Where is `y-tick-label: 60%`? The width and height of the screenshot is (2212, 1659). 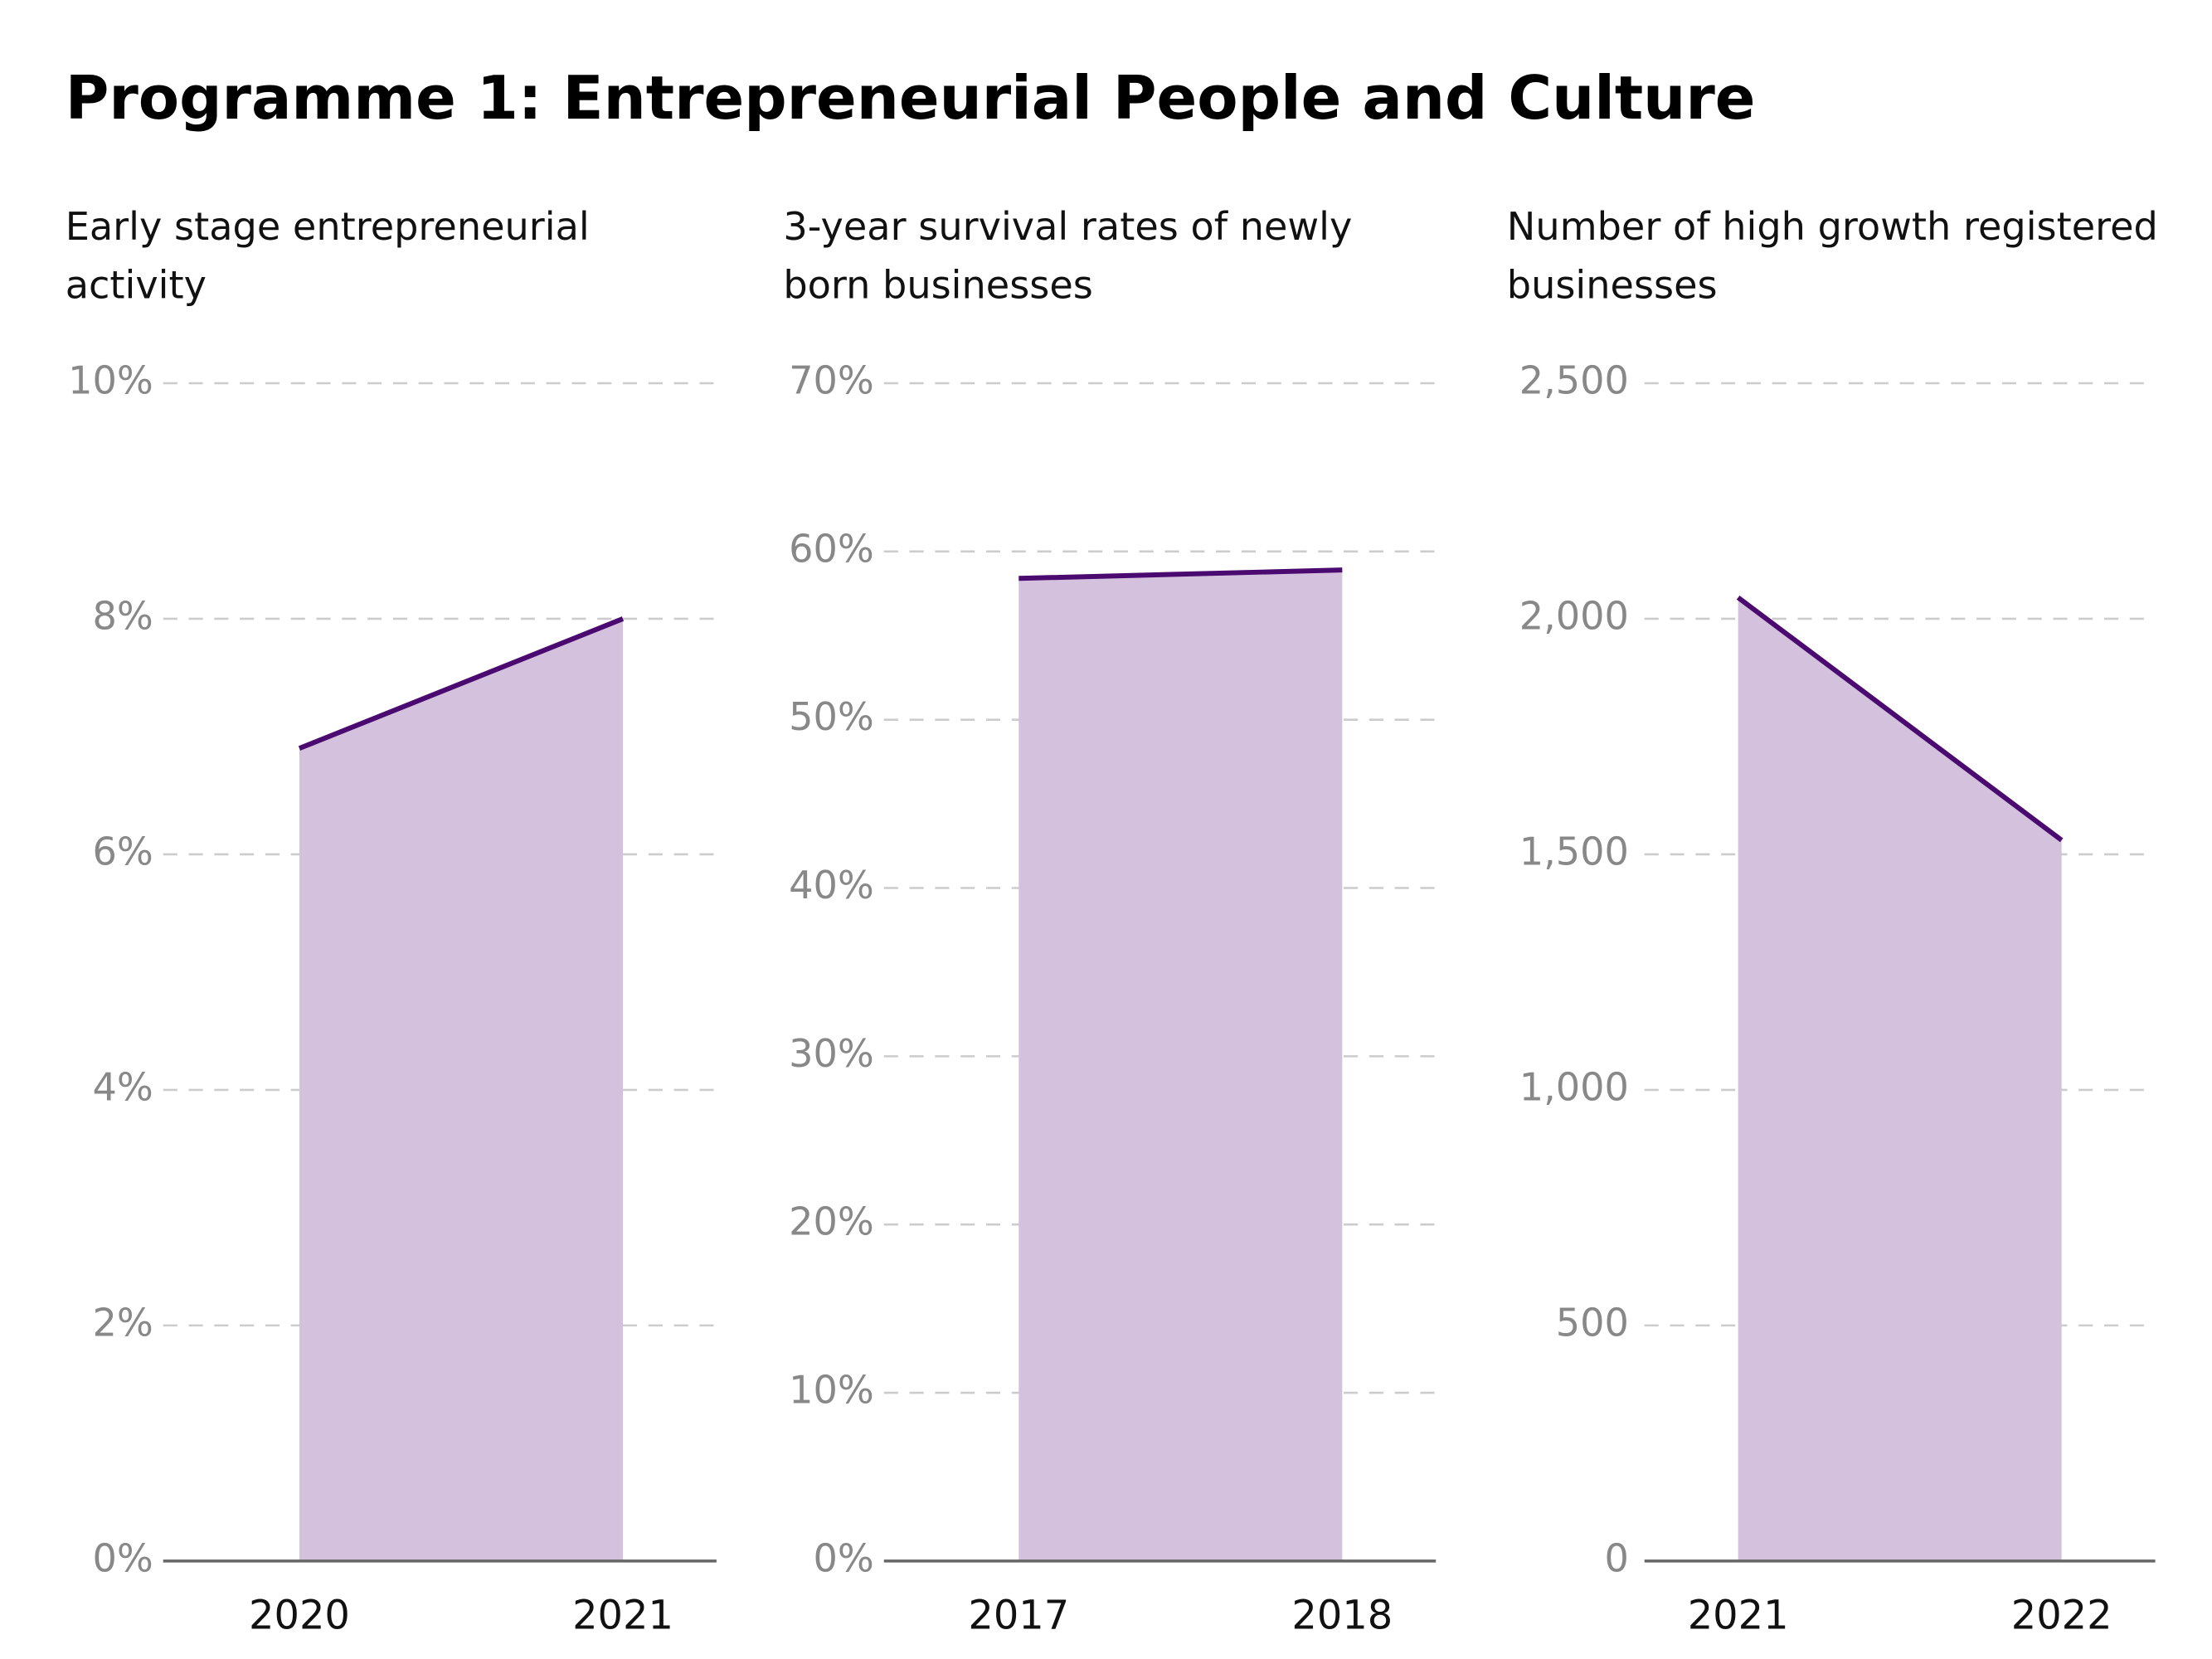
y-tick-label: 60% is located at coordinates (831, 548).